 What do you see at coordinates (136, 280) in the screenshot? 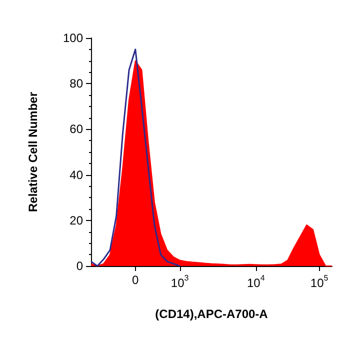
I see `x-tick-label: 0` at bounding box center [136, 280].